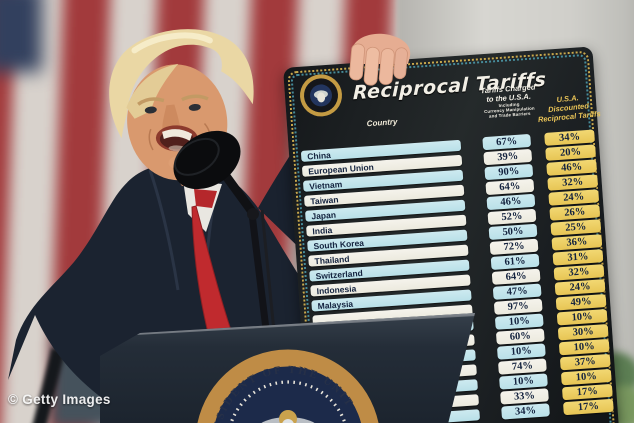 This screenshot has width=634, height=423. Describe the element at coordinates (172, 43) in the screenshot. I see `hair-highlight` at that location.